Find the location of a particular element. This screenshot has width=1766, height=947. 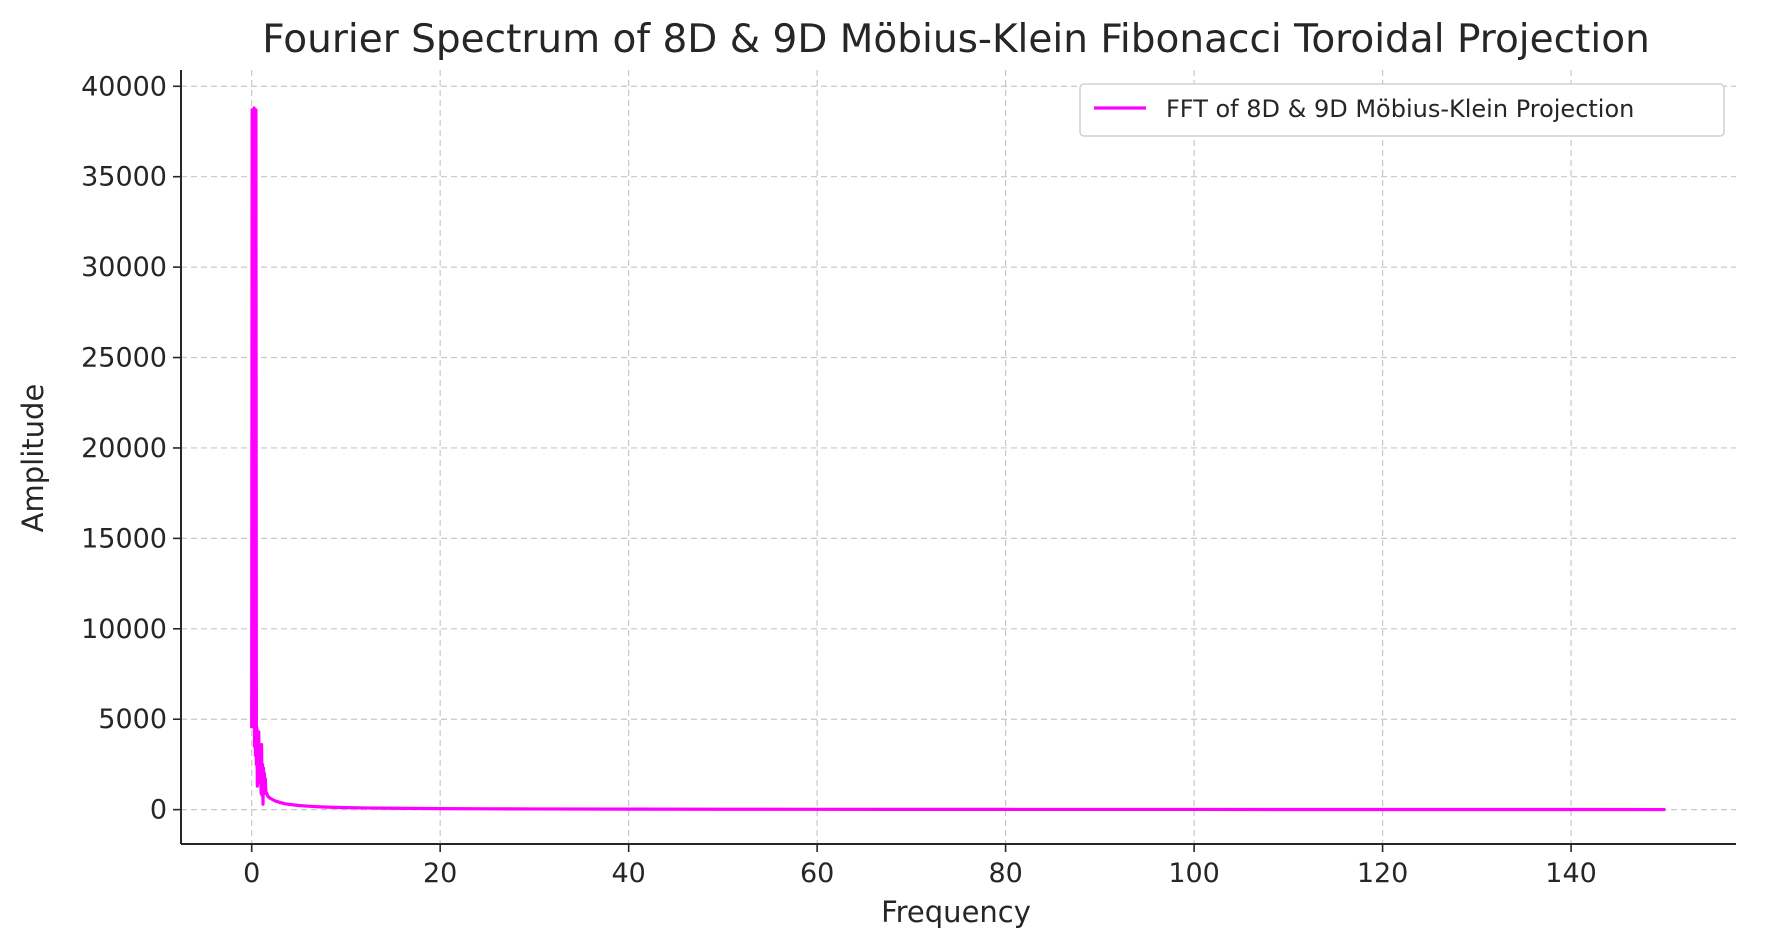

y-tick-label: 5000 is located at coordinates (132, 719).